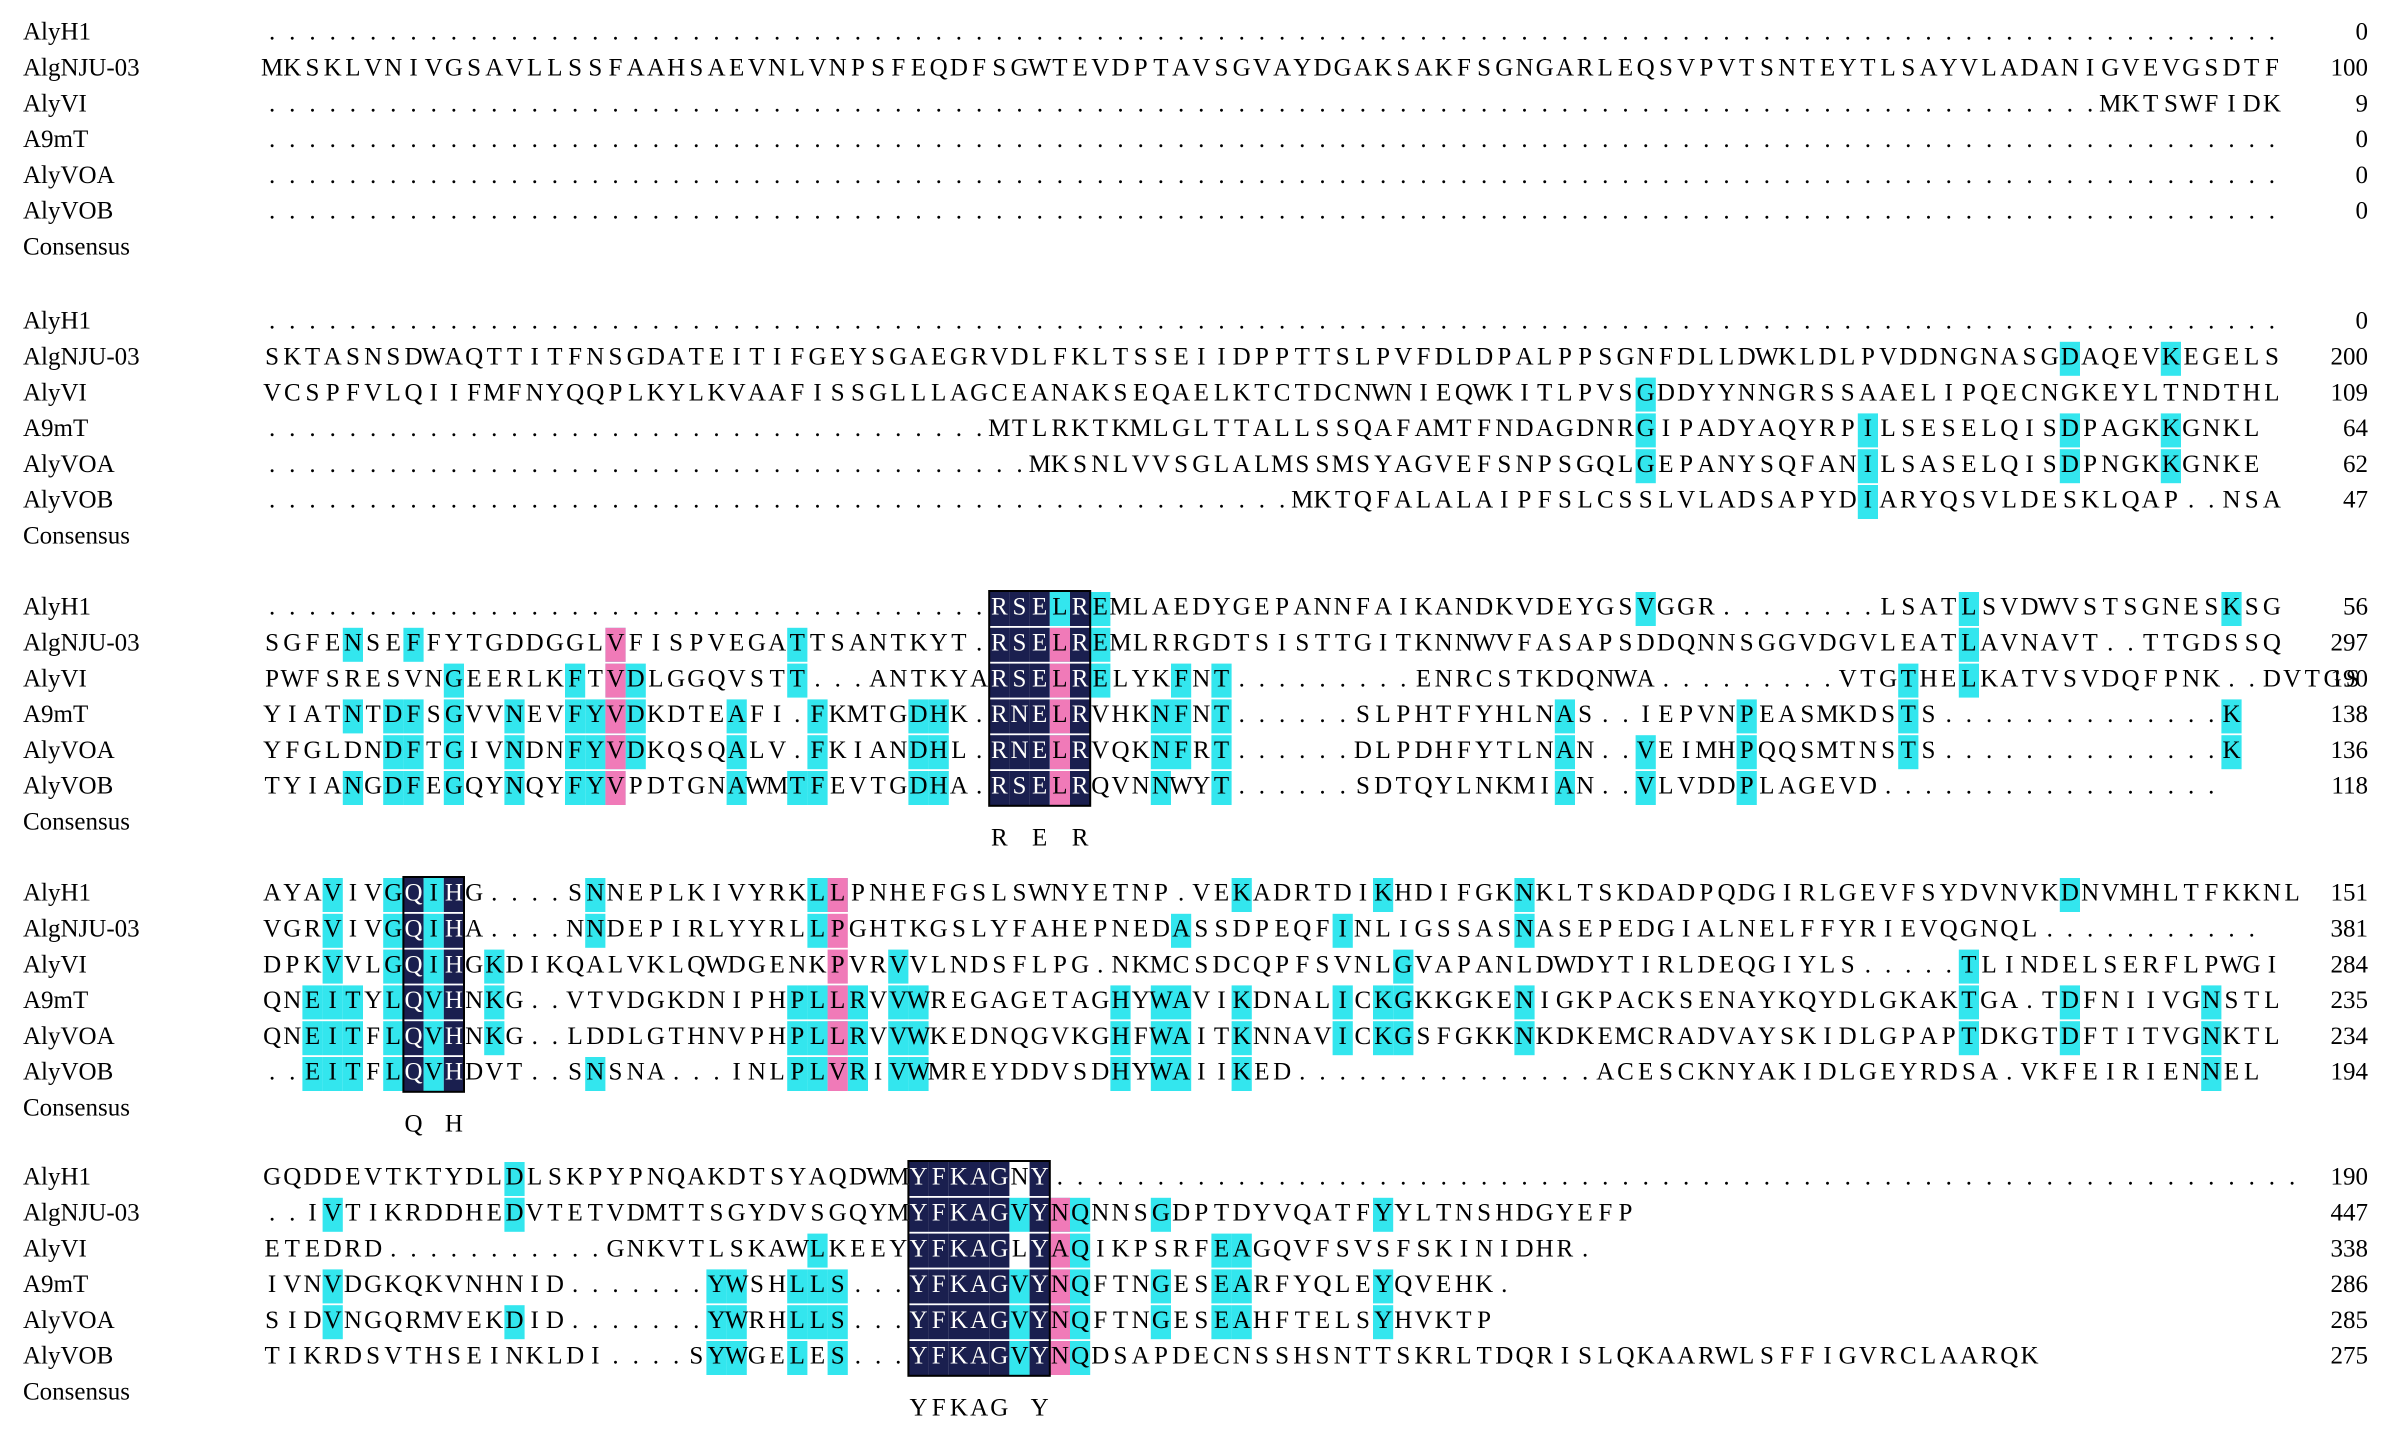  I want to click on sequence-name: AlgNJU-03, so click(81, 68).